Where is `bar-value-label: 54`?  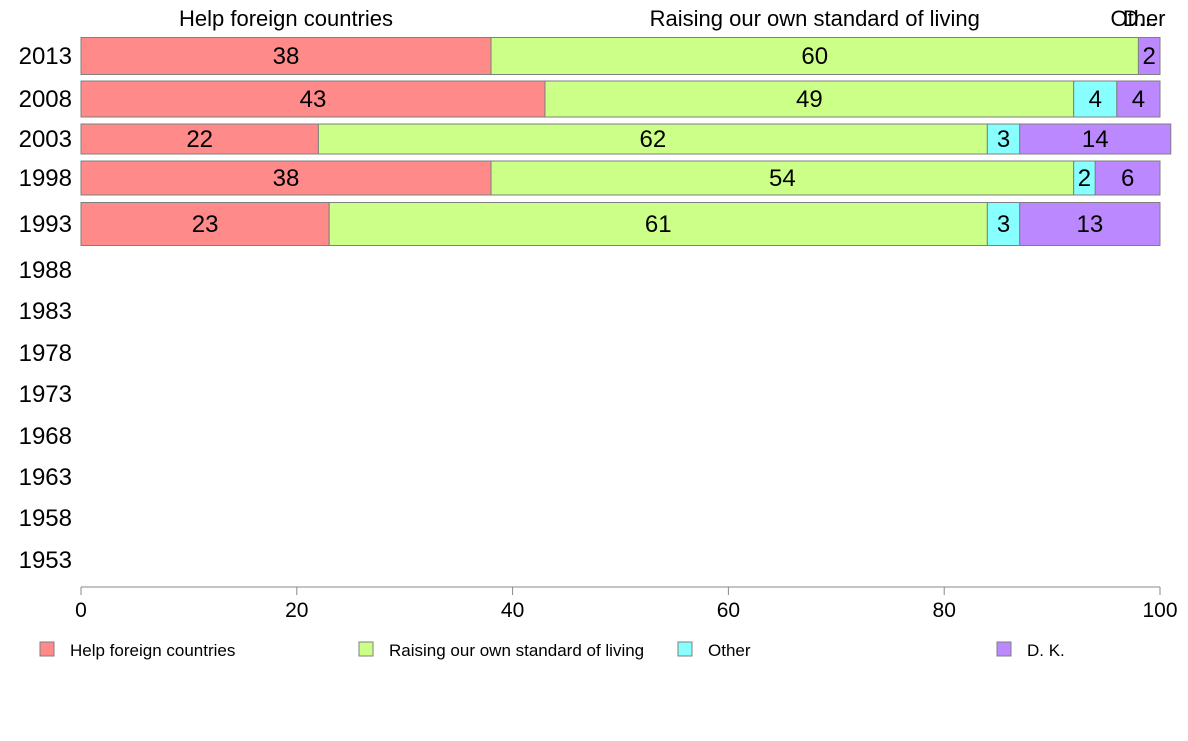
bar-value-label: 54 is located at coordinates (782, 178).